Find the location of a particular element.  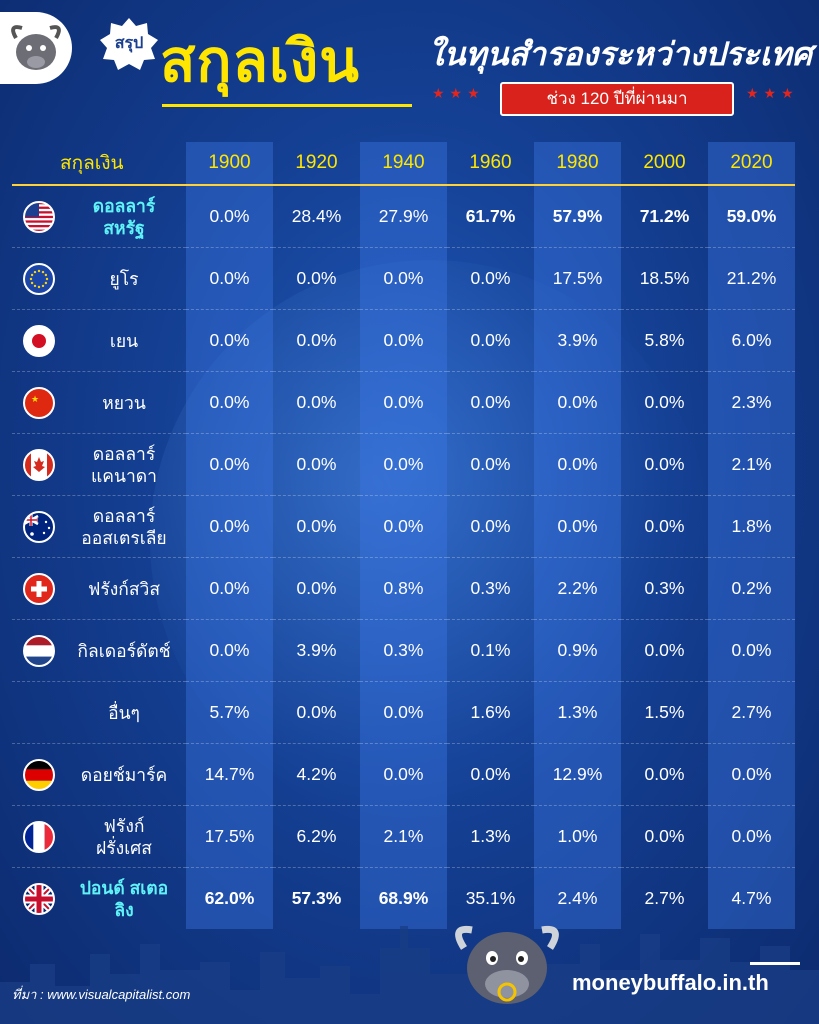

value-cell-1940: 2.1% is located at coordinates (403, 836).